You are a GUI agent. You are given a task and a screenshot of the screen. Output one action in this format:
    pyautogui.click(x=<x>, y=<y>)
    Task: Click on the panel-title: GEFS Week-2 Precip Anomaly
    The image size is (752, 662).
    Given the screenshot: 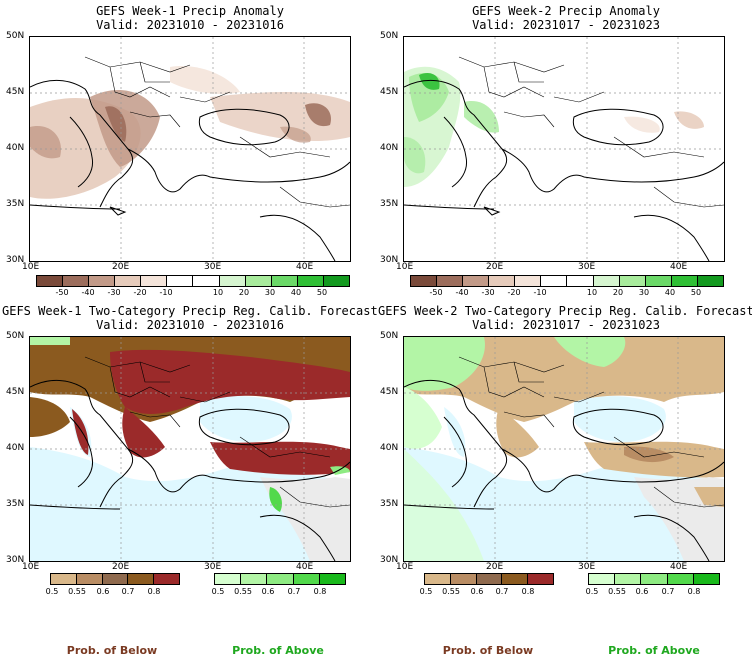 What is the action you would take?
    pyautogui.click(x=566, y=11)
    